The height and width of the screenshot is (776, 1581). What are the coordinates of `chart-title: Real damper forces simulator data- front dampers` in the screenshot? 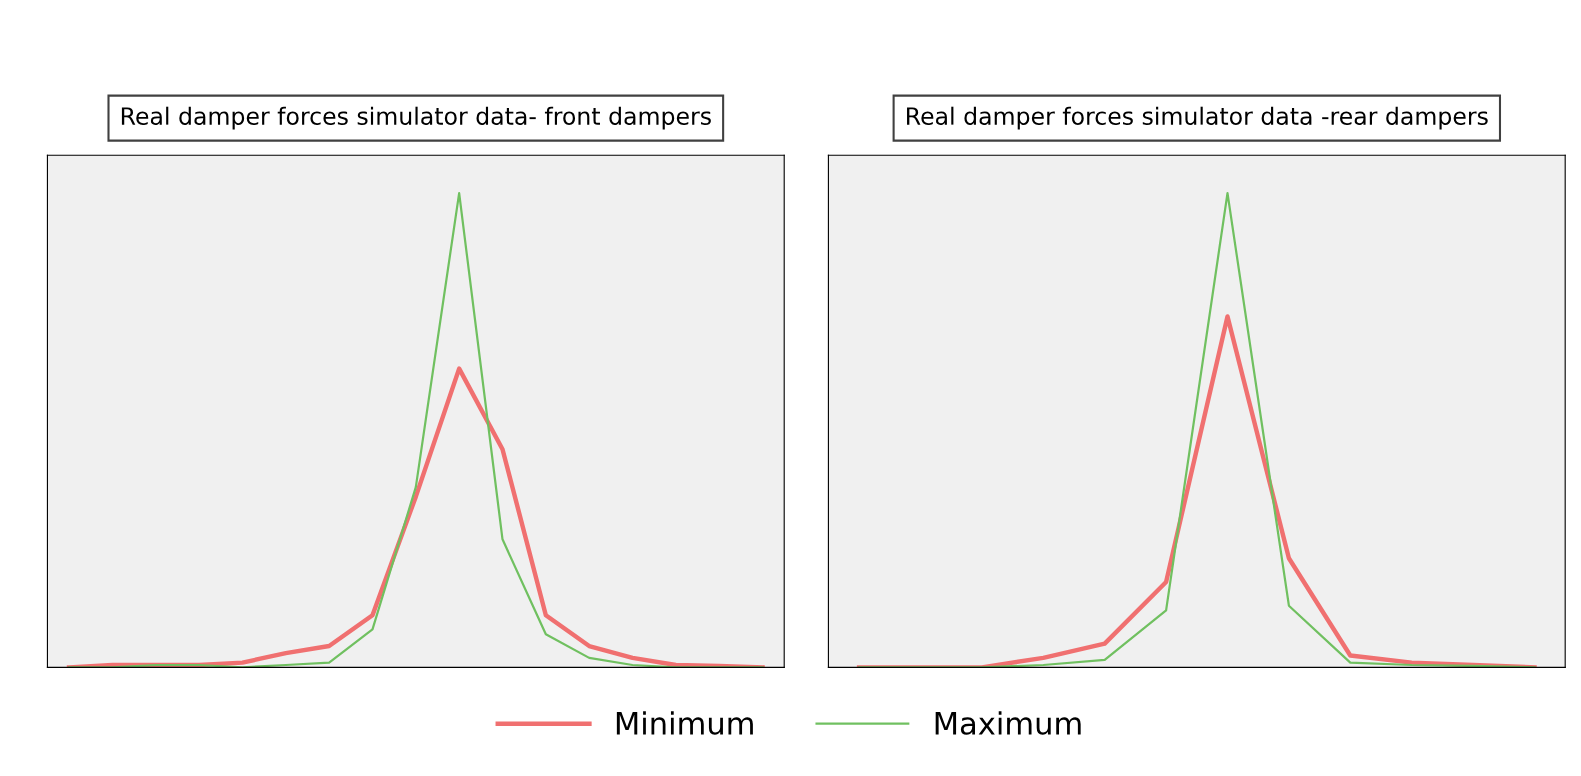 It's located at (416, 118).